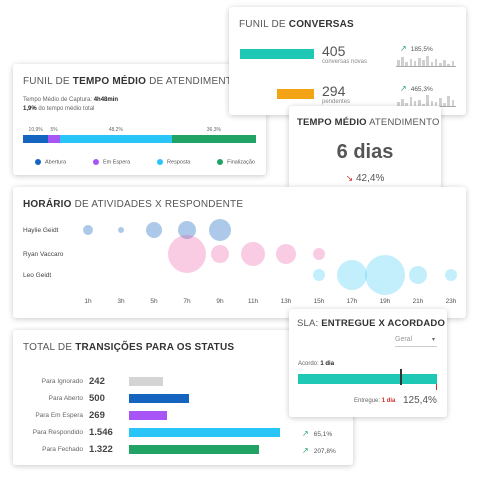 The height and width of the screenshot is (480, 480). I want to click on sla-bar-track, so click(367, 379).